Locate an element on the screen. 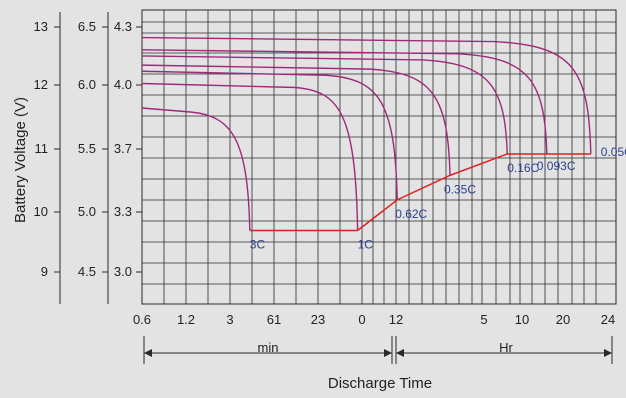  x-tick-label: 0 is located at coordinates (361, 319).